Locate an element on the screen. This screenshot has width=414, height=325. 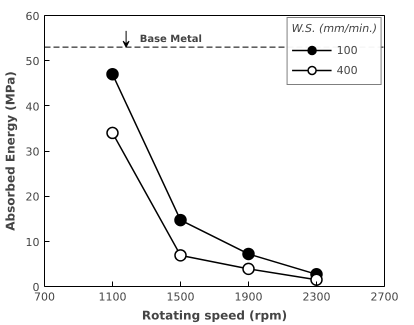
y-tick-label: 40 is located at coordinates (33, 107).